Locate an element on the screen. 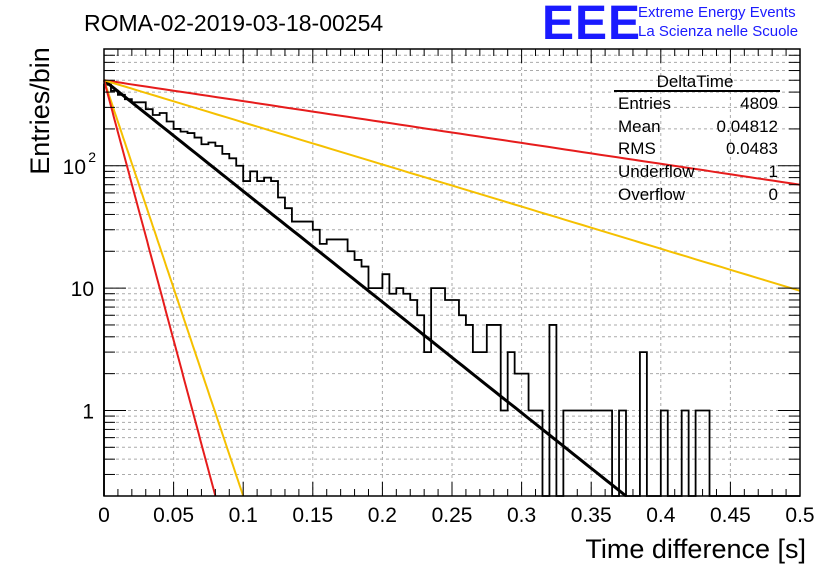 Image resolution: width=836 pixels, height=572 pixels. stats-divider is located at coordinates (697, 91).